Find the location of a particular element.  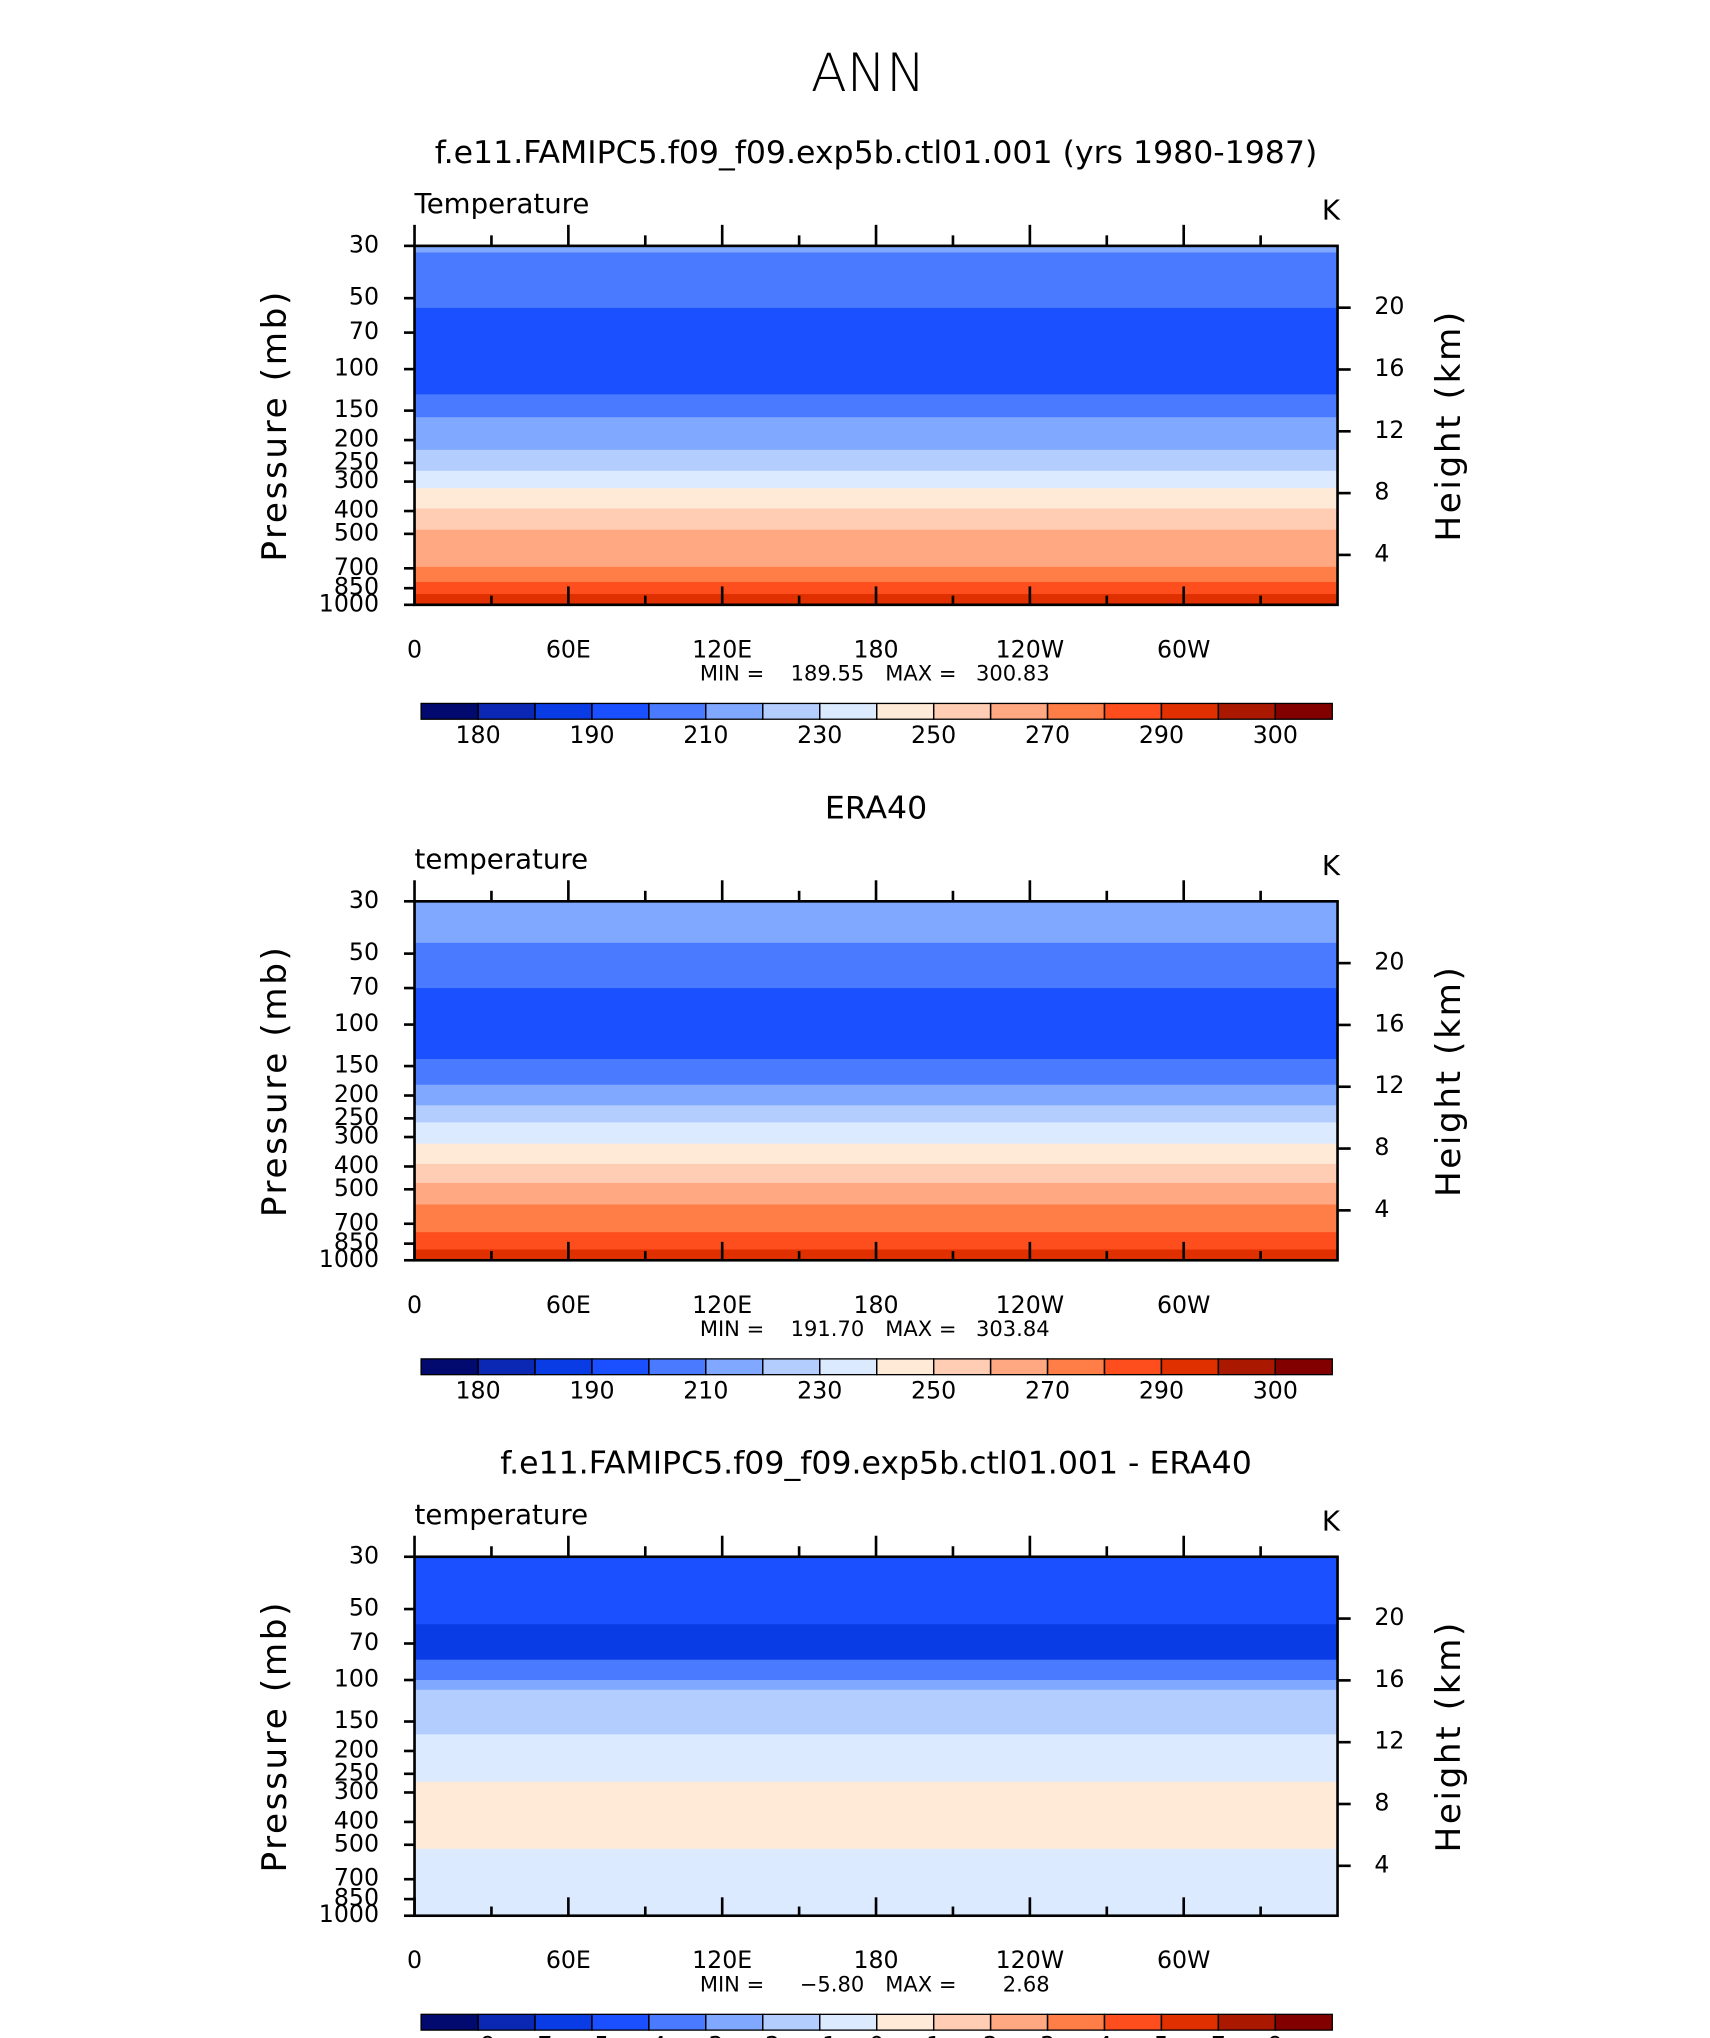

y-tick-label: 150 is located at coordinates (356, 409).